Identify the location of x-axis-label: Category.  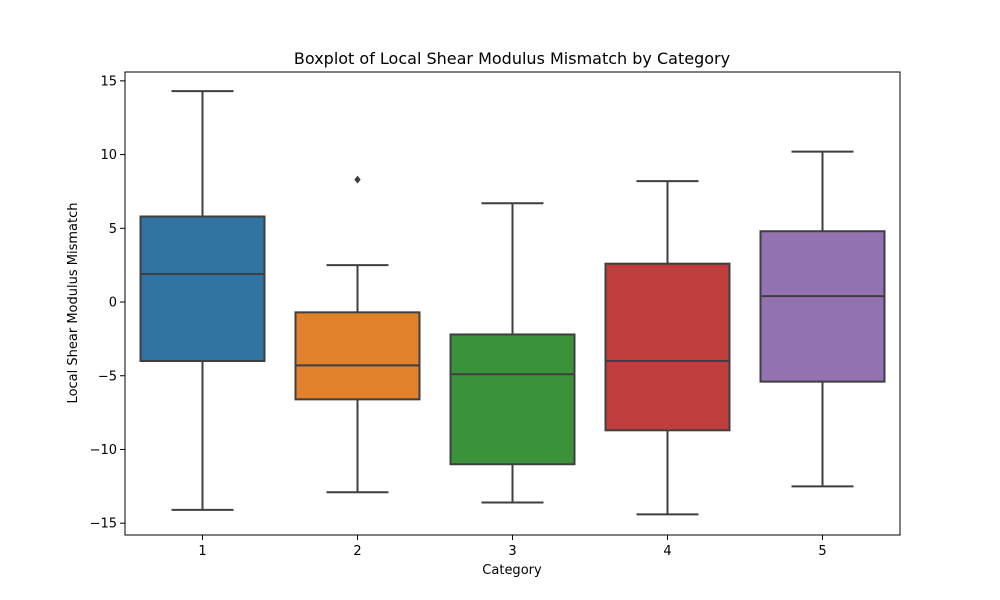
(512, 570).